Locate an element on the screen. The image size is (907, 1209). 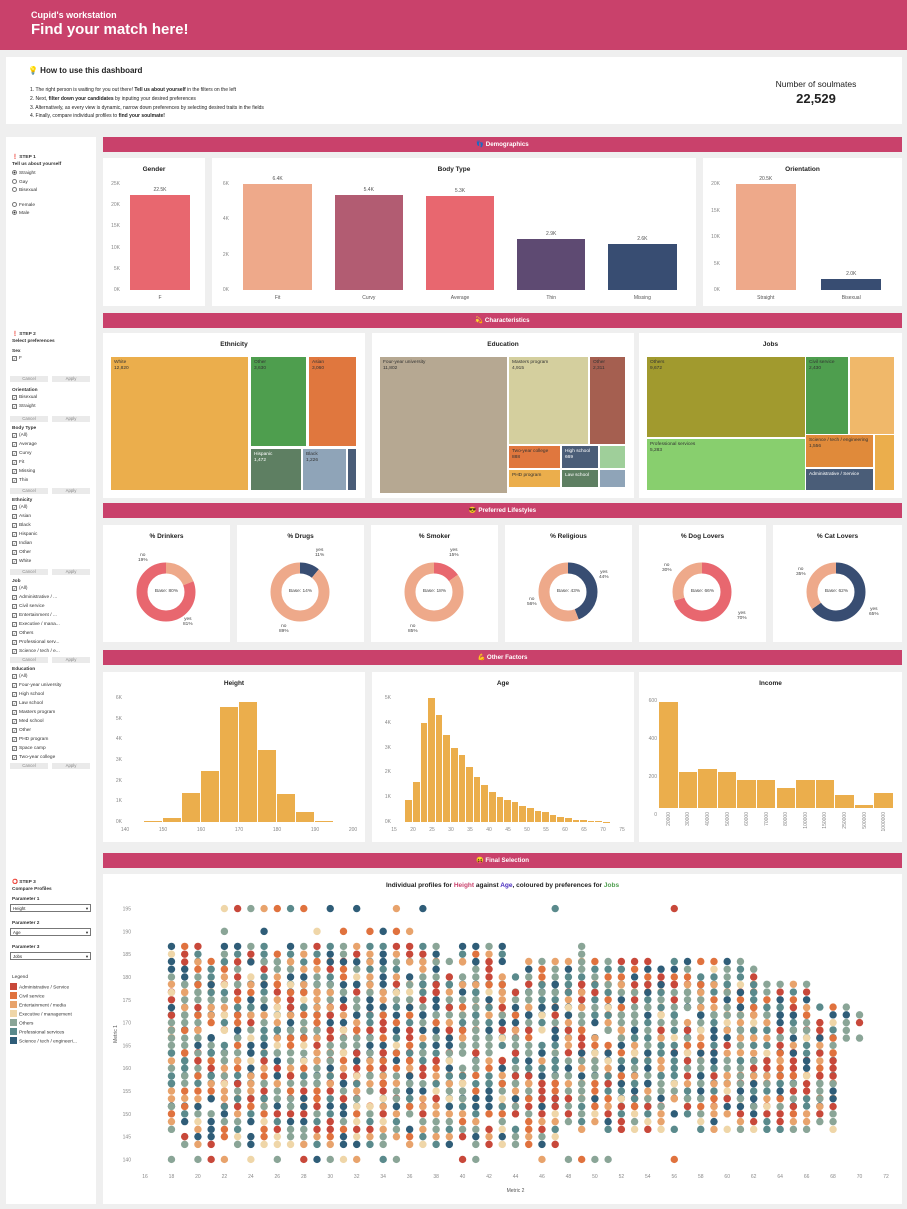
donut-card-6: % Cat Lovers Base: 62% yes 65% no 35% is located at coordinates (837, 583).